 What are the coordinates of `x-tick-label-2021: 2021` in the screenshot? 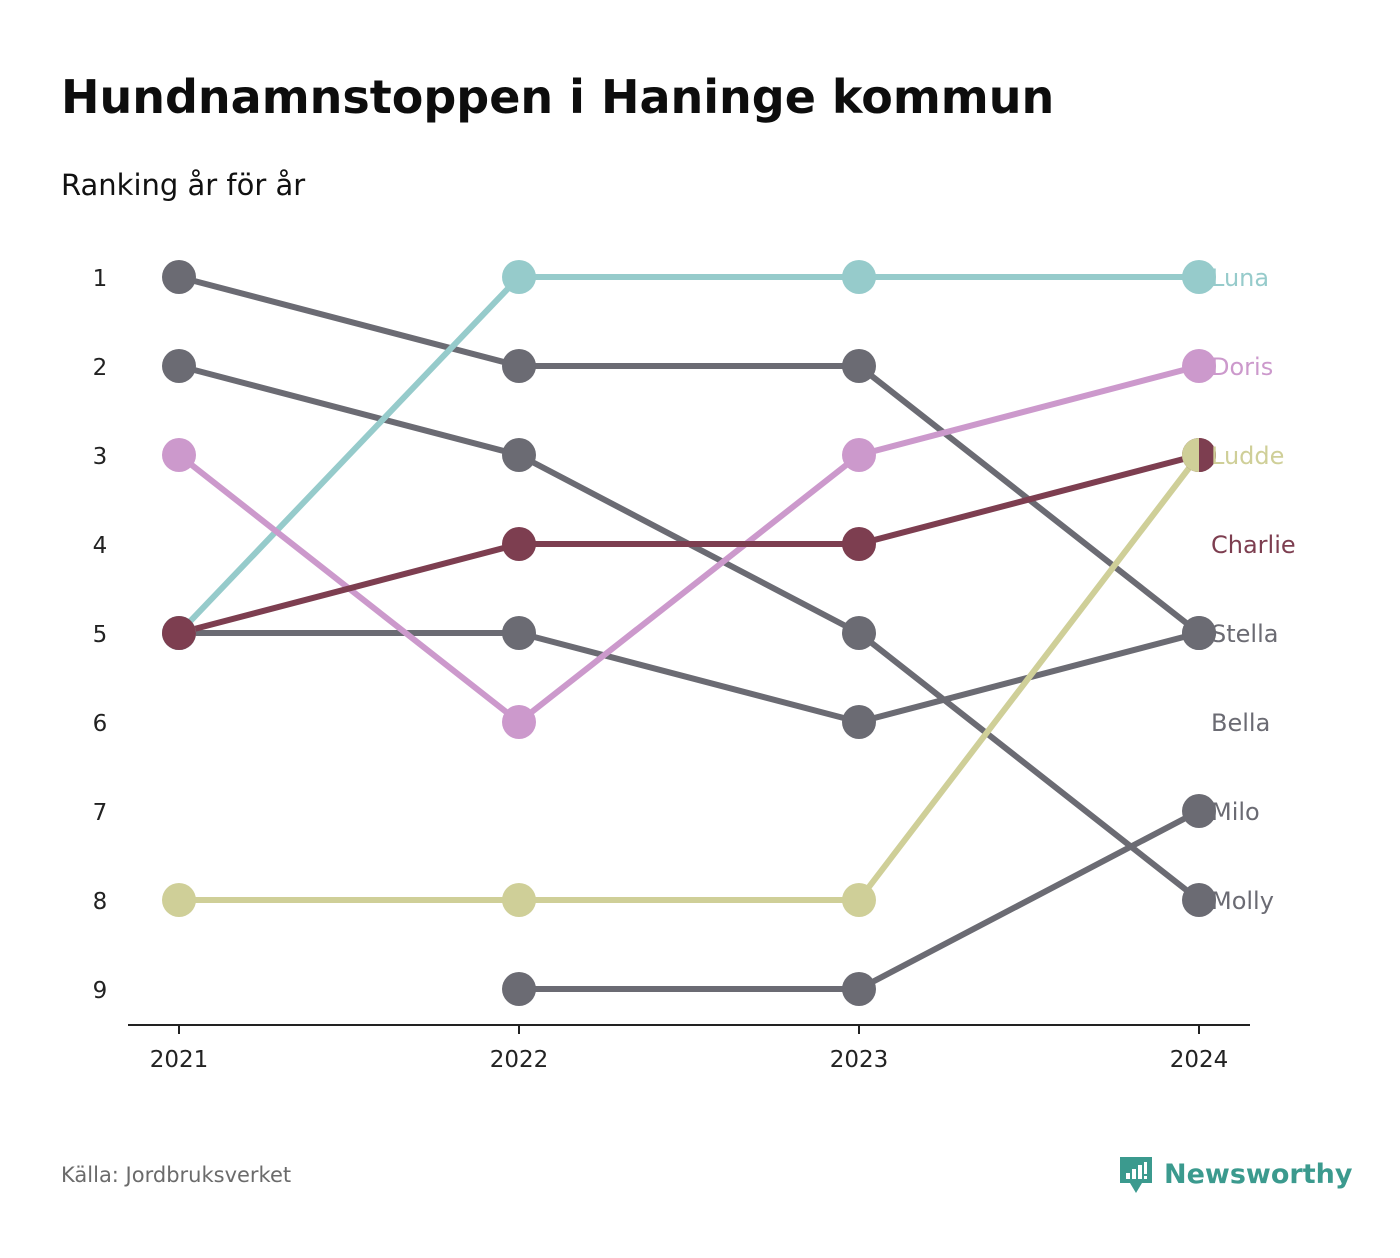 It's located at (179, 1060).